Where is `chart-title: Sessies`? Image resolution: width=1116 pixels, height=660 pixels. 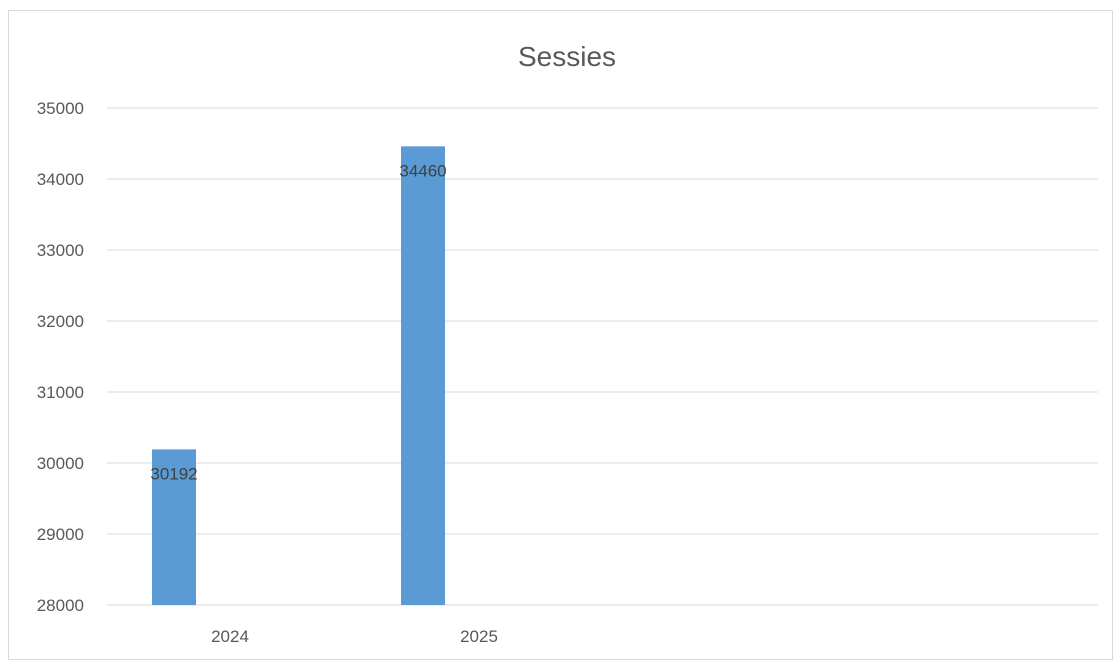
chart-title: Sessies is located at coordinates (567, 56).